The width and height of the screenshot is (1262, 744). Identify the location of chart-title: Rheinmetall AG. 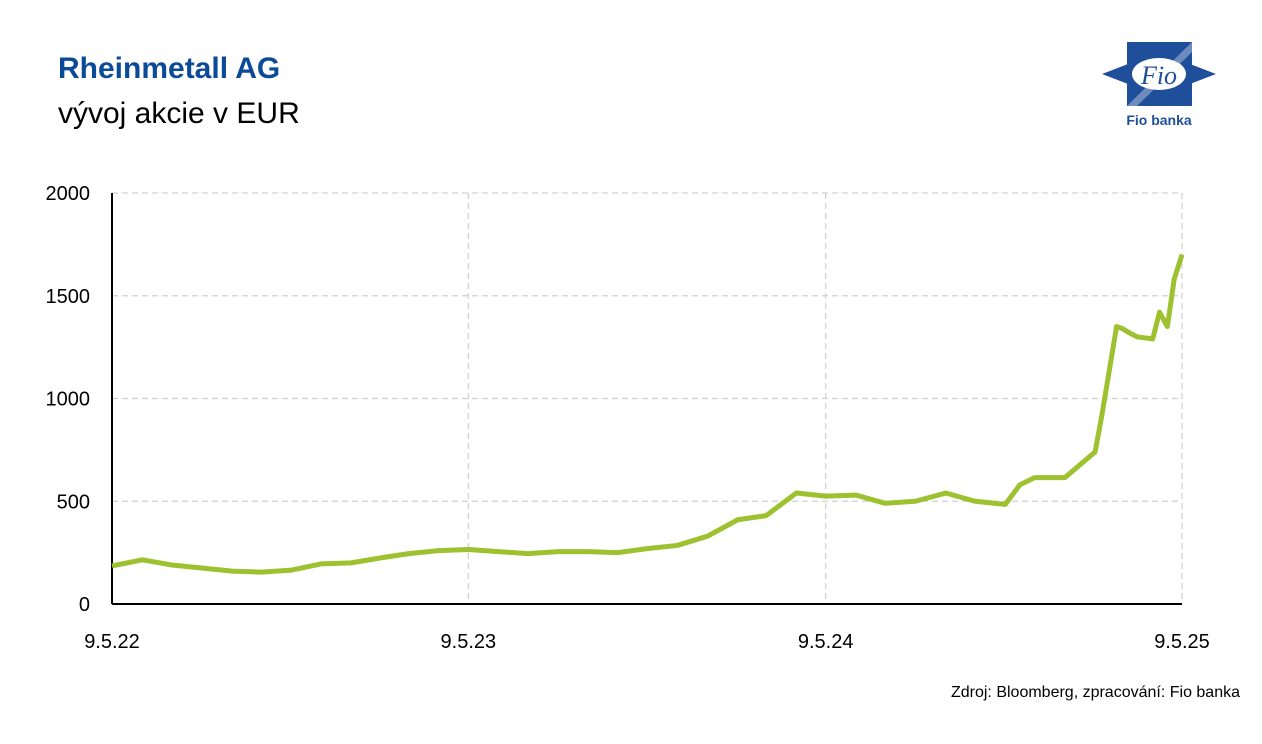
(169, 68).